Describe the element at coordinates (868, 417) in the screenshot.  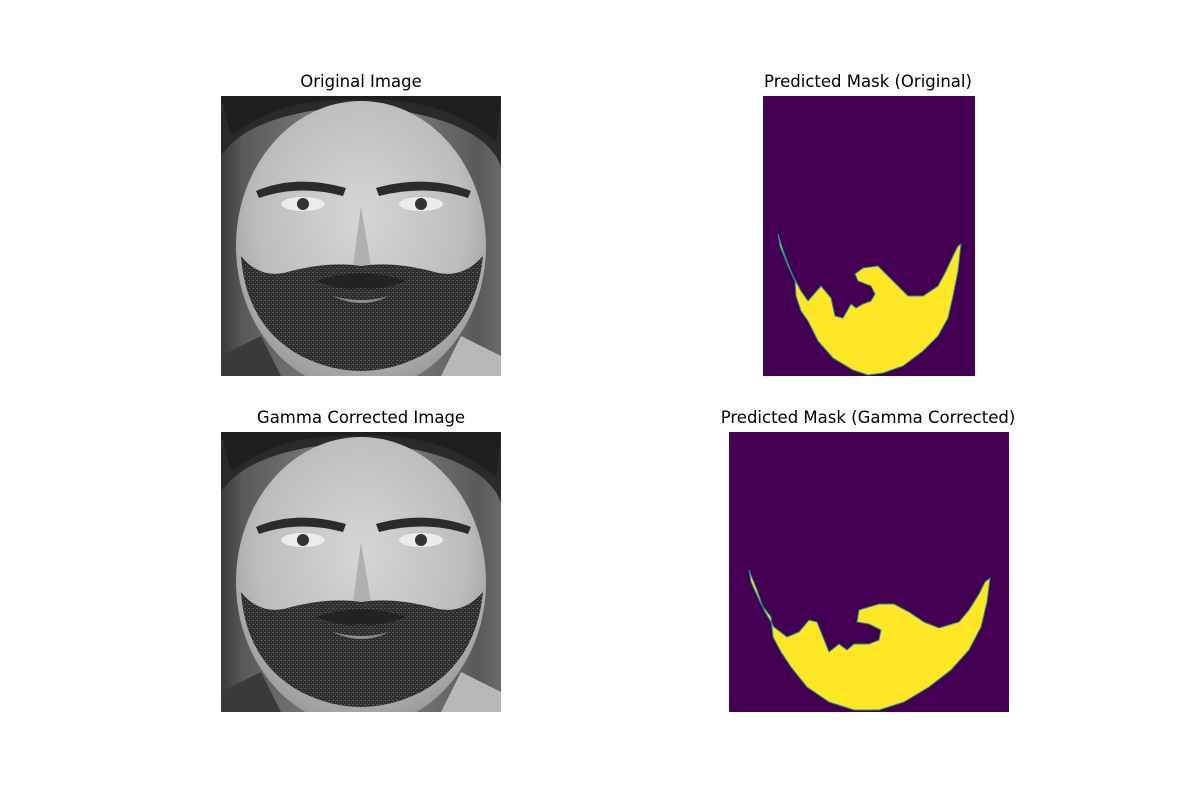
I see `panel-title-predicted-mask-gamma: Predicted Mask (Gamma Corrected)` at that location.